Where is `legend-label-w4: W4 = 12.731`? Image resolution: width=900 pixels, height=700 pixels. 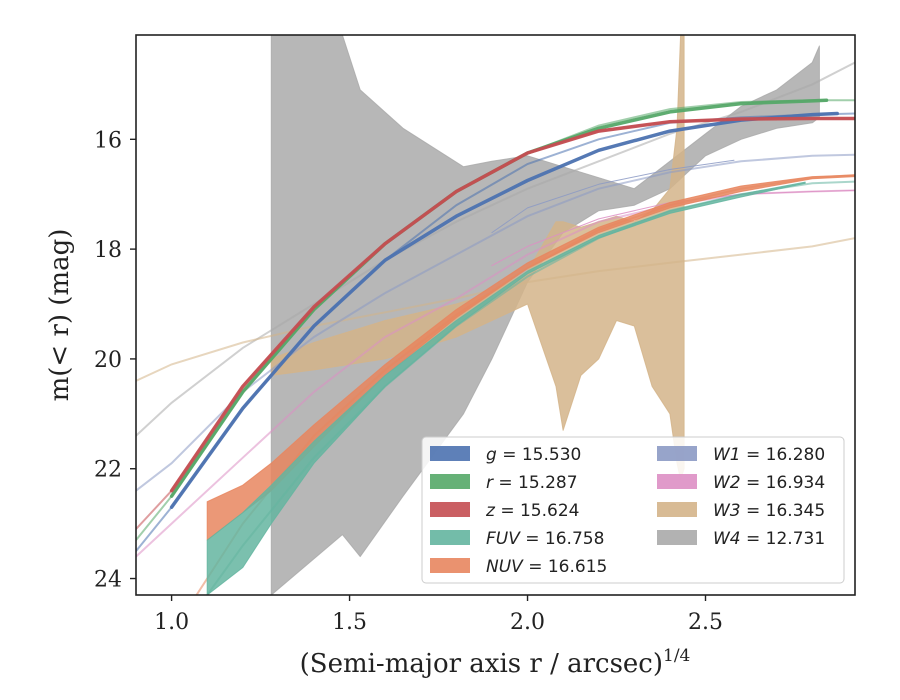
legend-label-w4: W4 = 12.731 is located at coordinates (769, 539).